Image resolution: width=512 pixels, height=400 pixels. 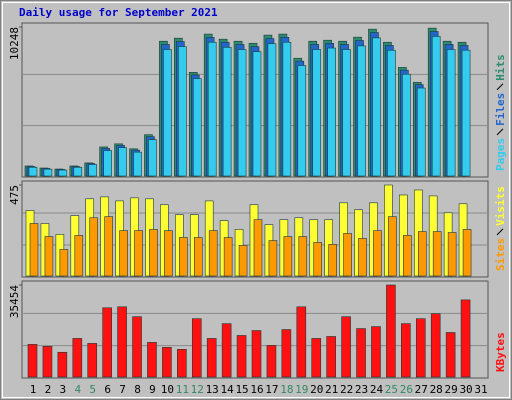 What do you see at coordinates (500, 67) in the screenshot?
I see `legend-label: Hits` at bounding box center [500, 67].